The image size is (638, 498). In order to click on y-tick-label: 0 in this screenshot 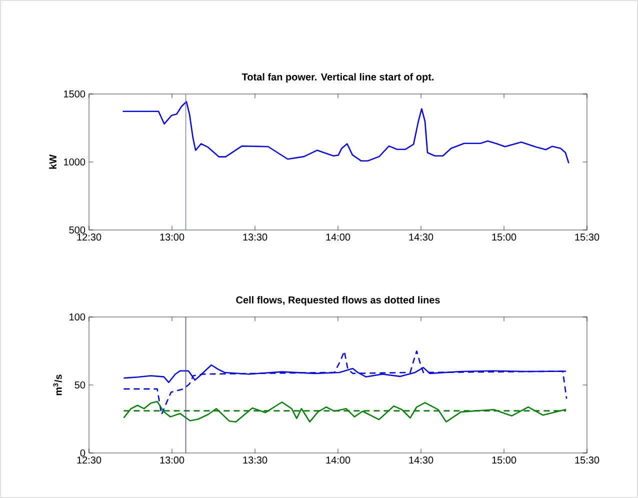, I will do `click(83, 453)`.